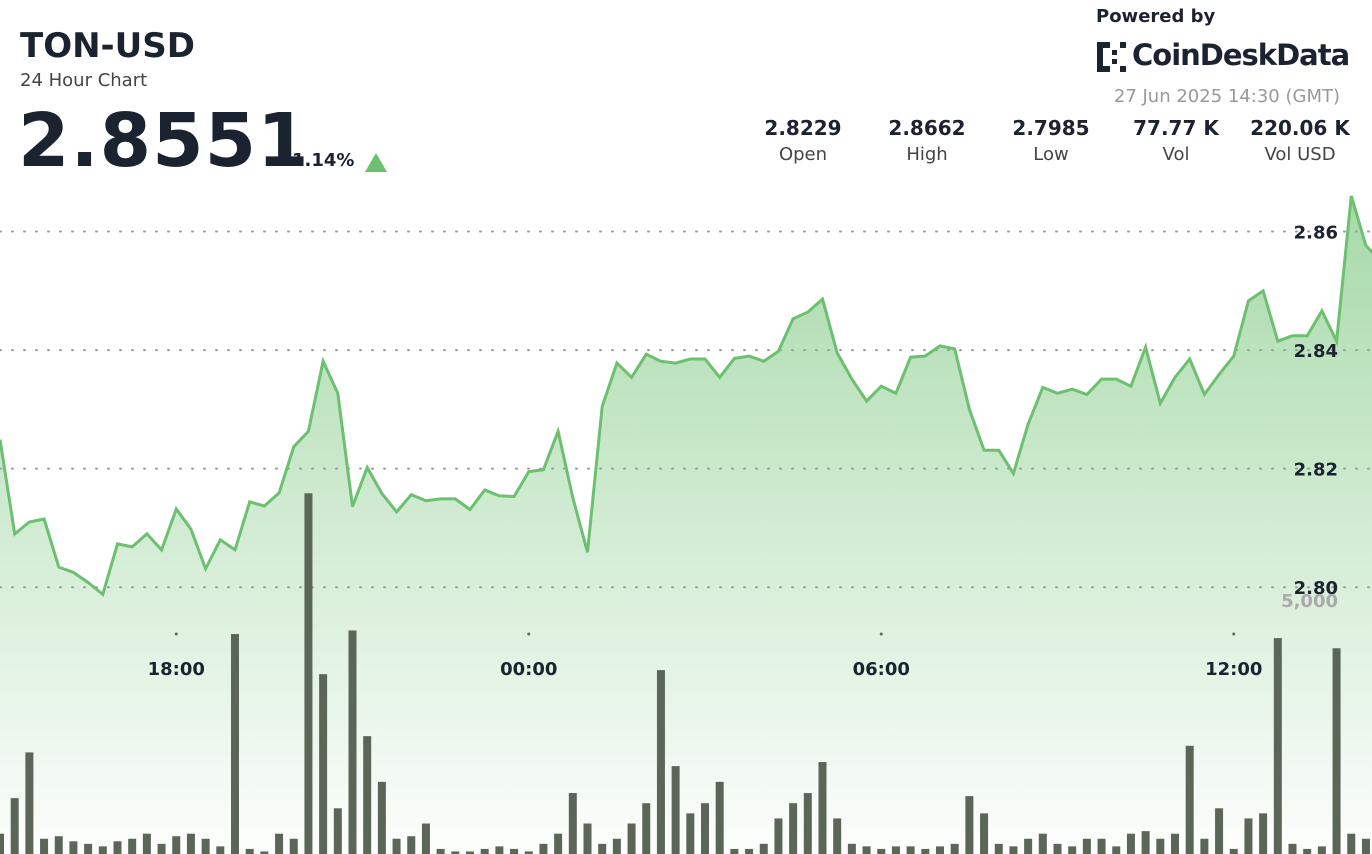 The image size is (1372, 854). I want to click on y-tick-label: 2.82, so click(1316, 470).